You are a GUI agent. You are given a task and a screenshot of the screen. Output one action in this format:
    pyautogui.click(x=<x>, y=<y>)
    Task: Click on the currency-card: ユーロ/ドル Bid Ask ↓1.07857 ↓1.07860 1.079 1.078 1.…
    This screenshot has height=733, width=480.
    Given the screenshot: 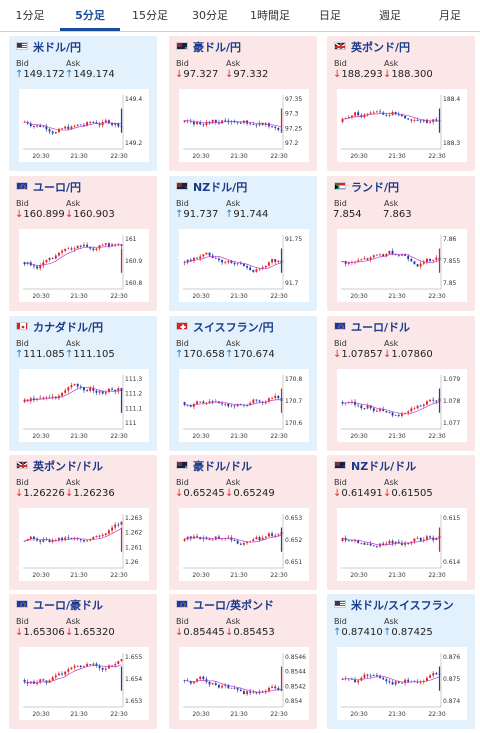 What is the action you would take?
    pyautogui.click(x=401, y=383)
    